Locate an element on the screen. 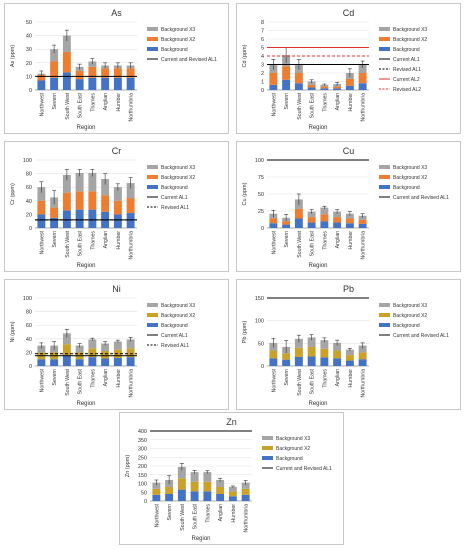 This screenshot has height=550, width=465. y-tick-label: 250 is located at coordinates (142, 458).